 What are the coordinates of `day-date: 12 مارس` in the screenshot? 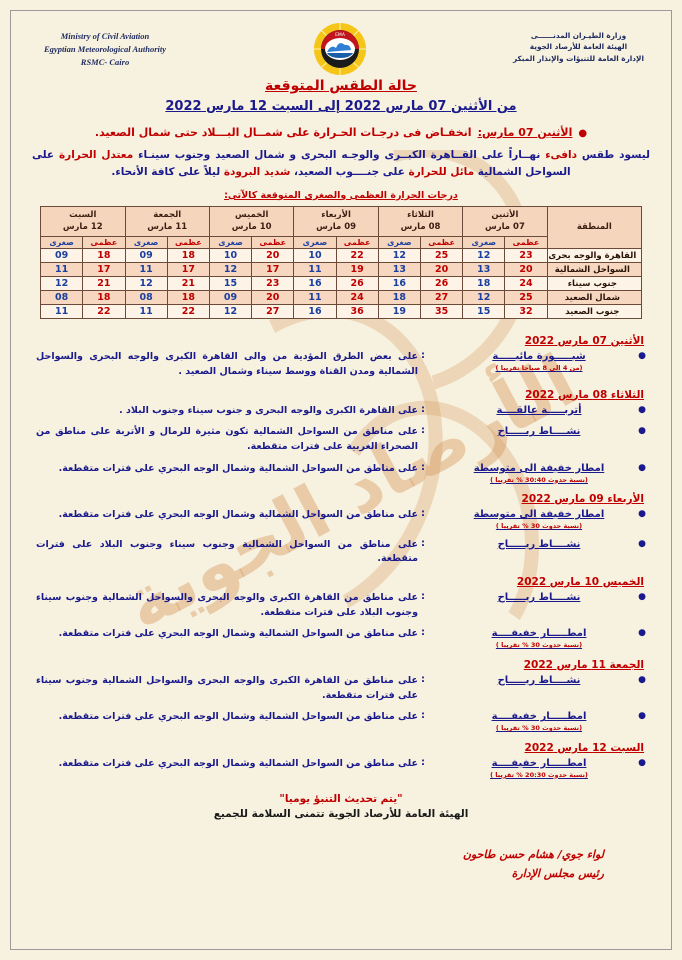 It's located at (82, 227).